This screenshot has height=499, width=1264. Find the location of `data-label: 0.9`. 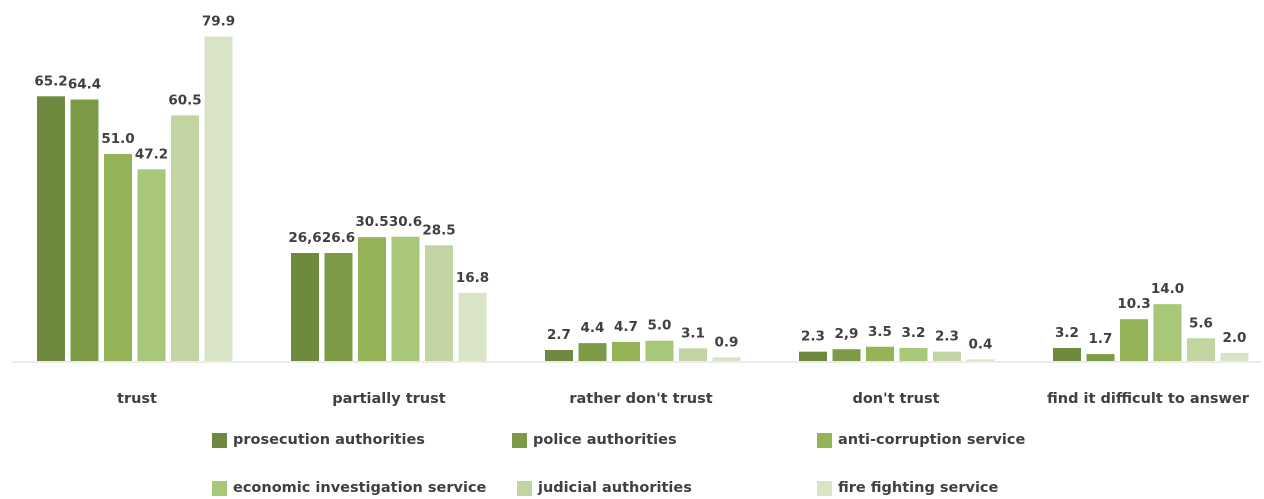

data-label: 0.9 is located at coordinates (727, 342).